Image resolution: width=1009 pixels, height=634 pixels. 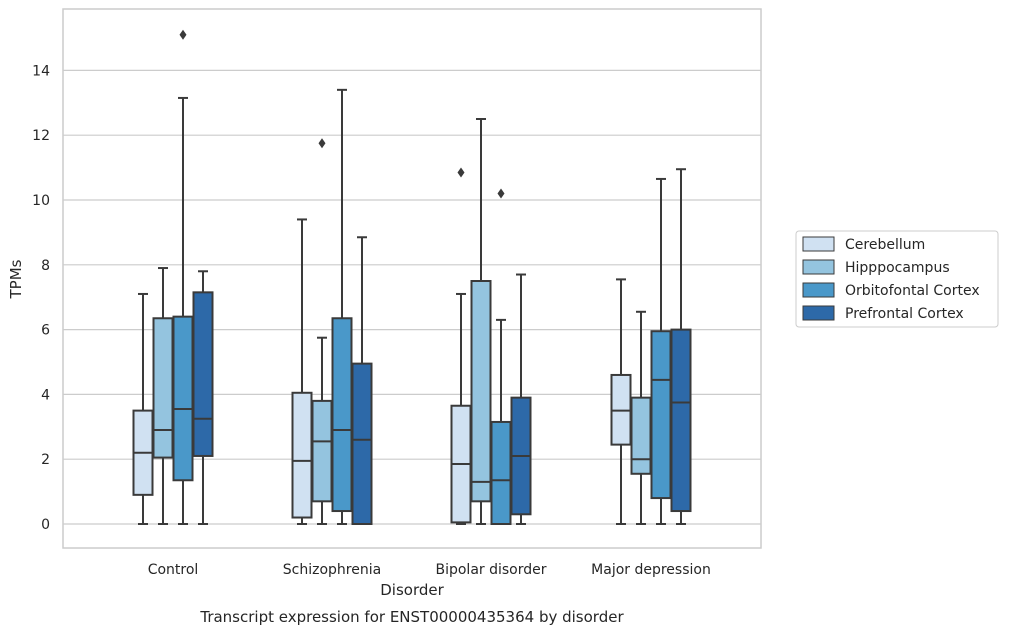 What do you see at coordinates (332, 570) in the screenshot?
I see `x-tick-label: Schizophrenia` at bounding box center [332, 570].